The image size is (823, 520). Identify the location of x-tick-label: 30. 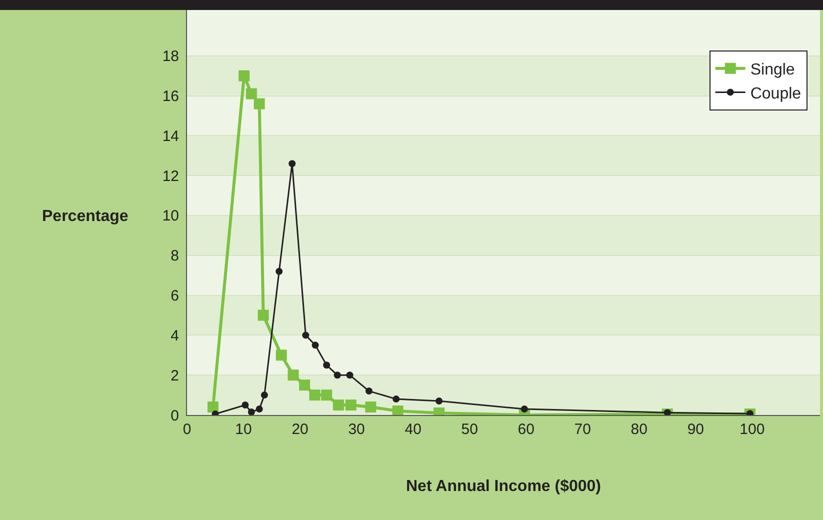
(356, 429).